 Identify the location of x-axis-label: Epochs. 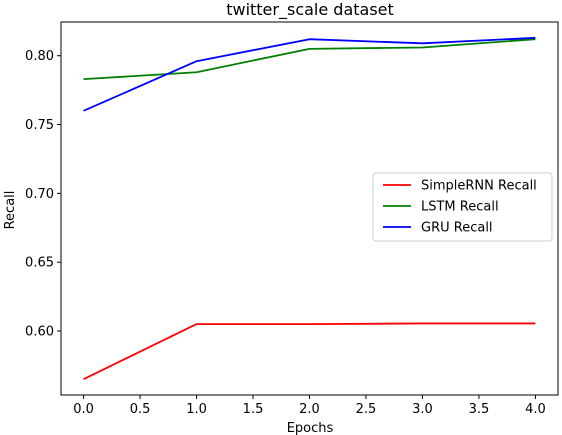
(310, 428).